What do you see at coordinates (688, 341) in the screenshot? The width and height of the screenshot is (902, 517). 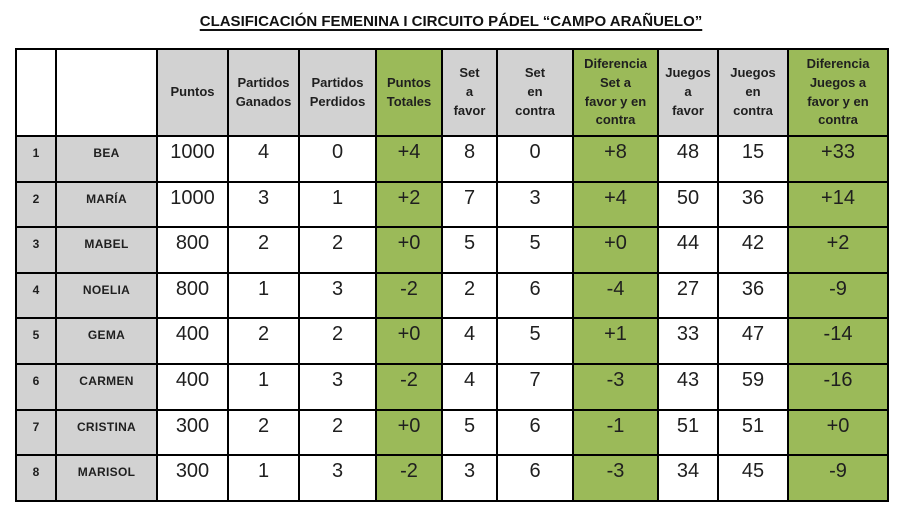 I see `stat-cell: 33` at bounding box center [688, 341].